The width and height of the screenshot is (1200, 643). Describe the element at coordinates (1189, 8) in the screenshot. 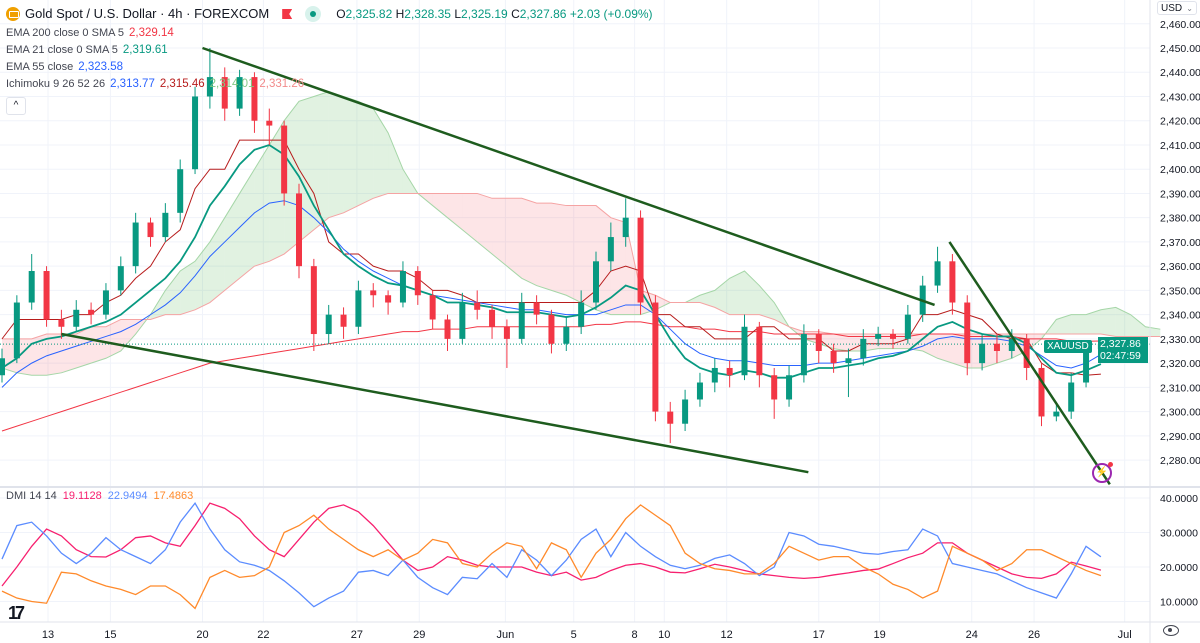

I see `chevron-down-icon: ⌄` at that location.